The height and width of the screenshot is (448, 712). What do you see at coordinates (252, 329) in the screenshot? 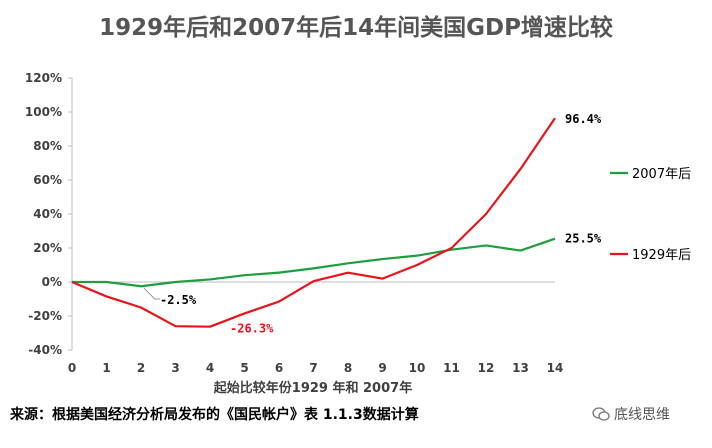
I see `annotation-label: -26.3%` at bounding box center [252, 329].